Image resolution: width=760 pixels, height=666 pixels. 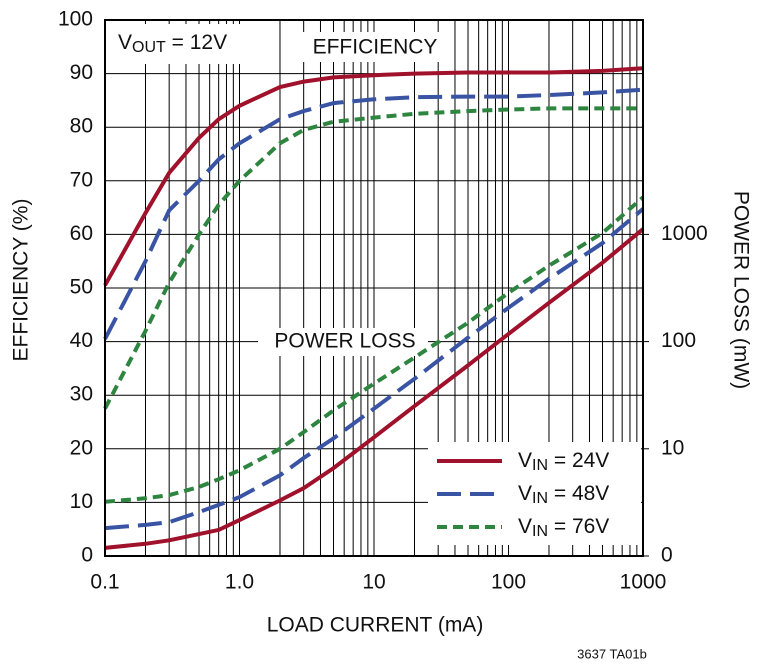 I want to click on annotation: EFFICIENCY, so click(x=375, y=47).